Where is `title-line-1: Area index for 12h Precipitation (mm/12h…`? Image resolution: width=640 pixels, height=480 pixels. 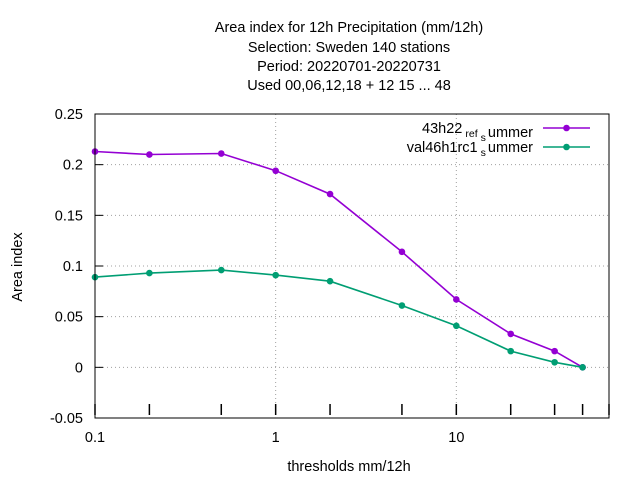 title-line-1: Area index for 12h Precipitation (mm/12h… is located at coordinates (349, 28).